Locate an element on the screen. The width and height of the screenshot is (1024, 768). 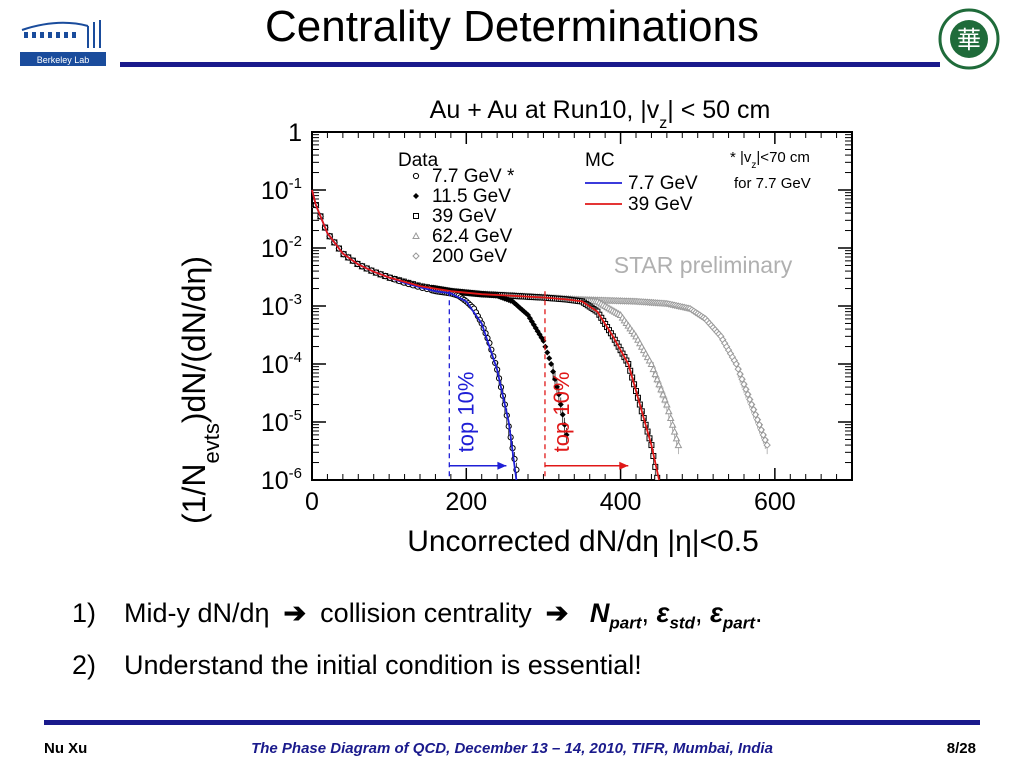
chart-title: Au + Au at Run10, |vz| < 50 cm is located at coordinates (600, 114).